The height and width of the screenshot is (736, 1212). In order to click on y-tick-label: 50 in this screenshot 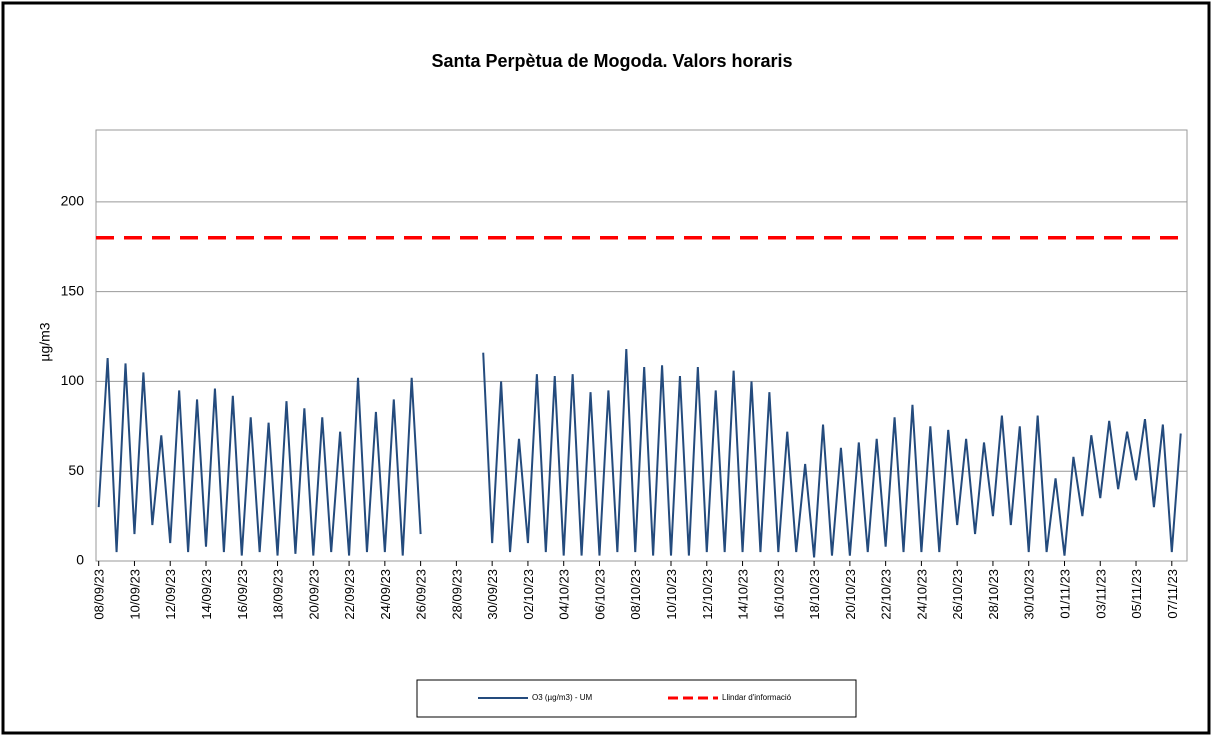, I will do `click(76, 470)`.